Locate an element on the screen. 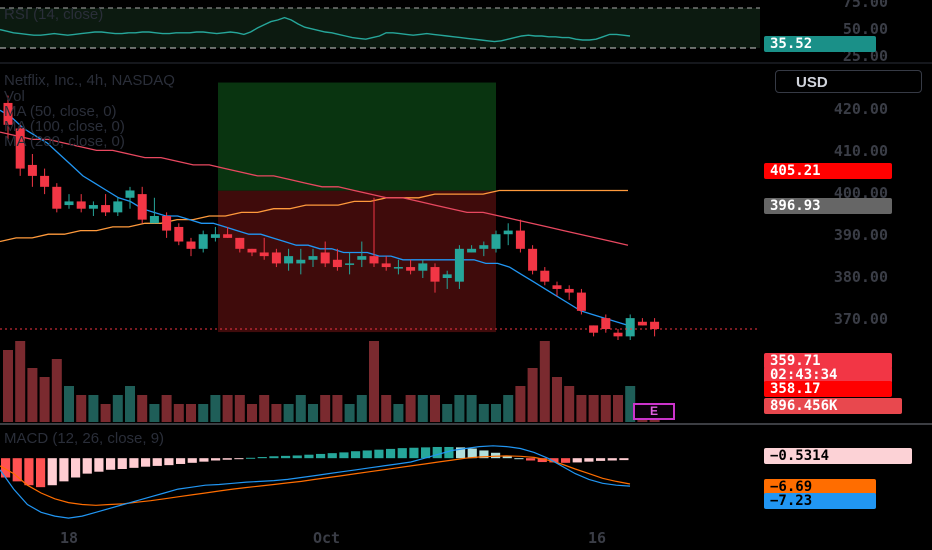  rsi-axis-tick: 75.00 is located at coordinates (865, 5).